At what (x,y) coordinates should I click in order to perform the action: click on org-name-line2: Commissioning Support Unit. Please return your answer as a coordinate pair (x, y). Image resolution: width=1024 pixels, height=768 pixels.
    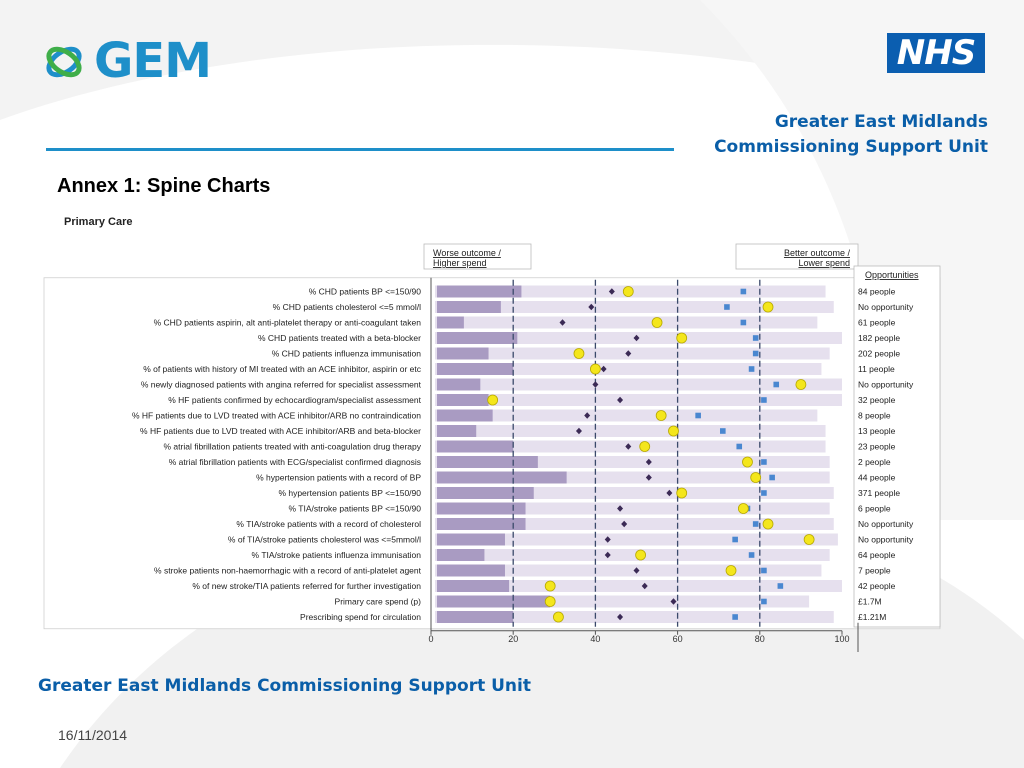
    Looking at the image, I should click on (851, 147).